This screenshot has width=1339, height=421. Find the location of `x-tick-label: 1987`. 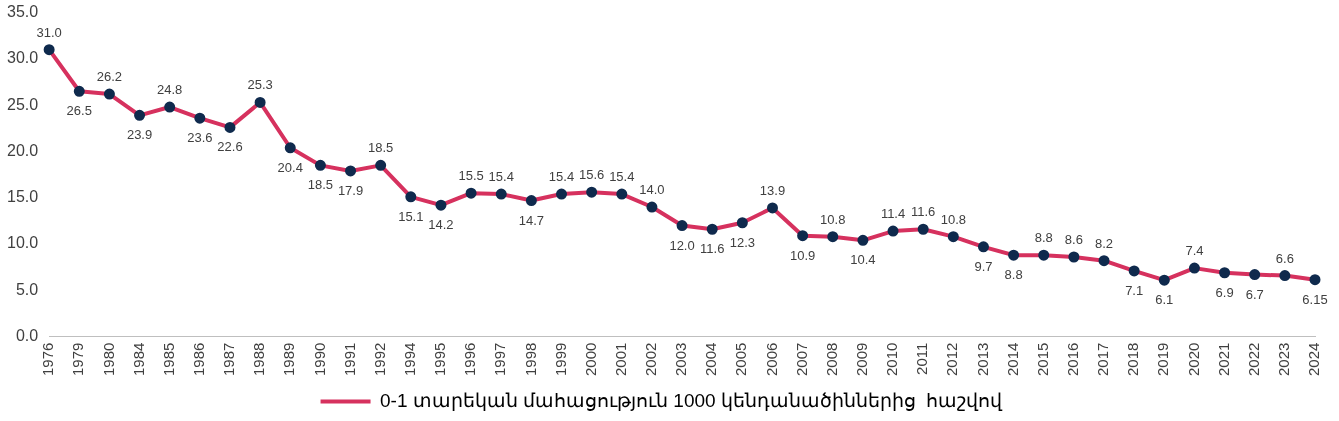

x-tick-label: 1987 is located at coordinates (229, 359).